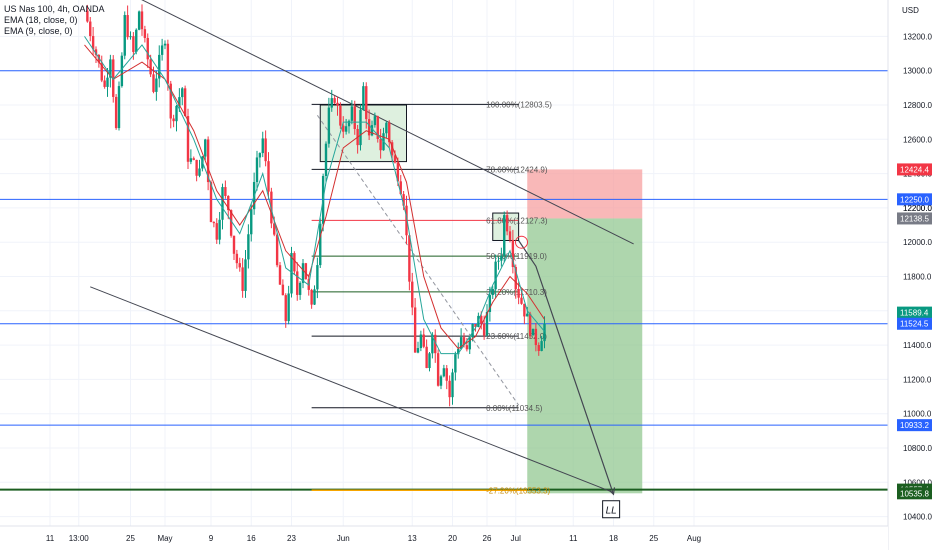 The image size is (932, 555). What do you see at coordinates (917, 345) in the screenshot?
I see `price-tick-label: 11400.0` at bounding box center [917, 345].